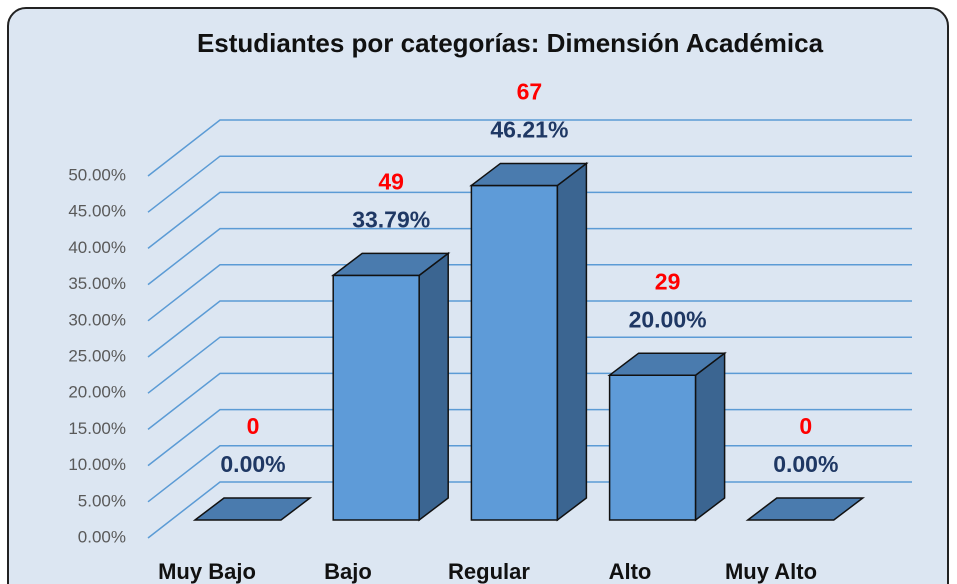  I want to click on y-tick-label: 45.00%, so click(97, 211).